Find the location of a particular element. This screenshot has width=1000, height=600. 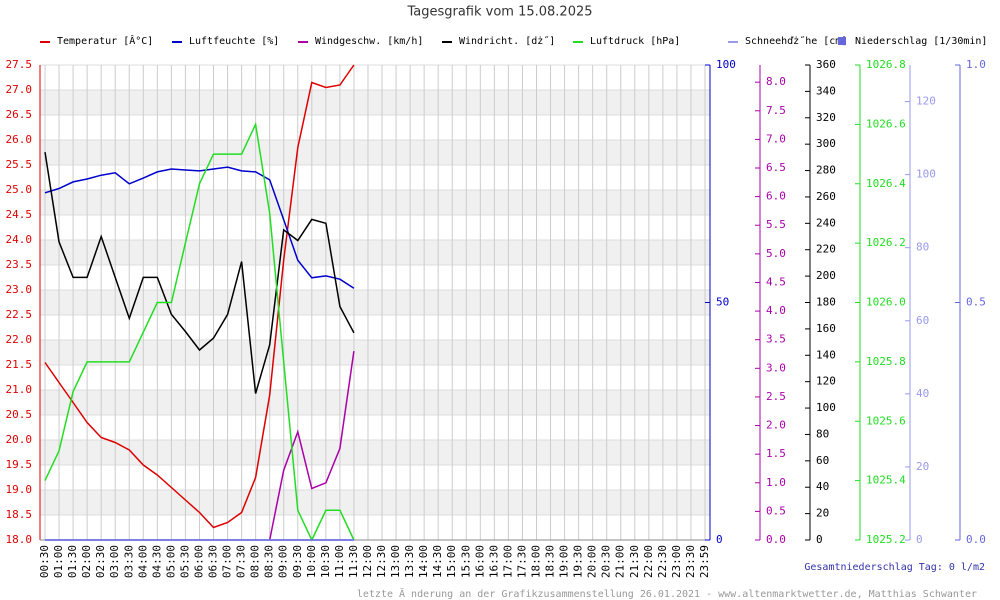

x-tick-label: 10:30 is located at coordinates (325, 561).